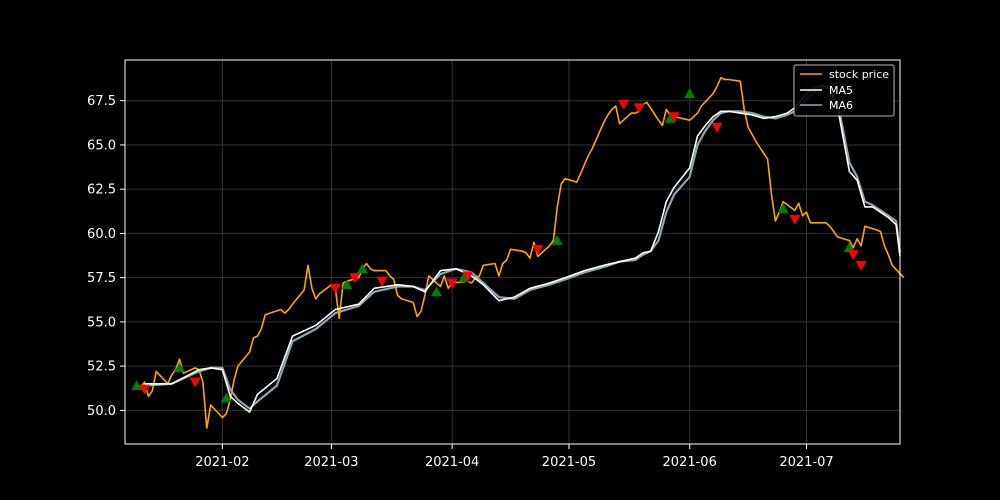 The image size is (1000, 500). What do you see at coordinates (101, 411) in the screenshot?
I see `y-tick-label: 50.0` at bounding box center [101, 411].